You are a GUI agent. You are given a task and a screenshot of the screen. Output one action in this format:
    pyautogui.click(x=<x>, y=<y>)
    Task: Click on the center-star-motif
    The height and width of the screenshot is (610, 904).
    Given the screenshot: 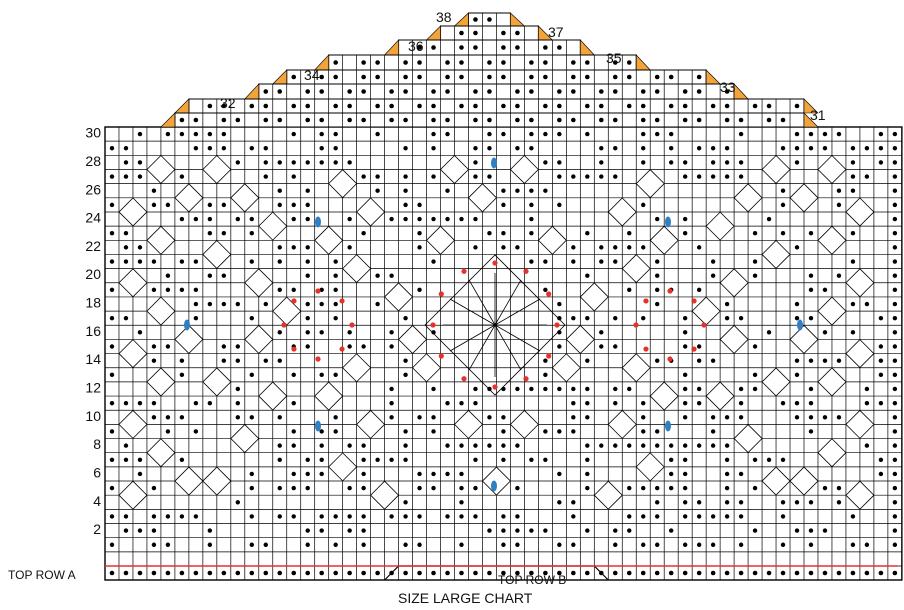 What is the action you would take?
    pyautogui.click(x=495, y=325)
    